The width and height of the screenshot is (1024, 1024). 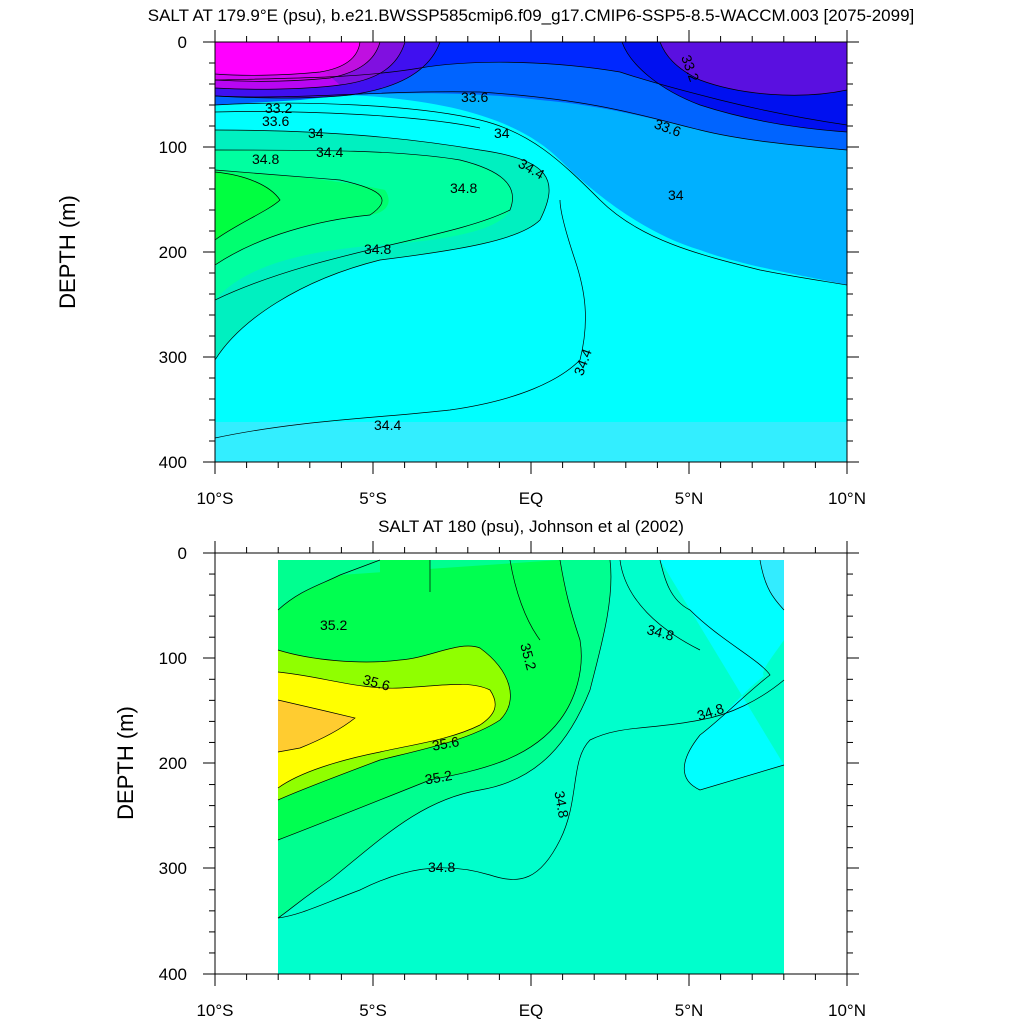 I want to click on obs-band-36-0-core, so click(x=316, y=726).